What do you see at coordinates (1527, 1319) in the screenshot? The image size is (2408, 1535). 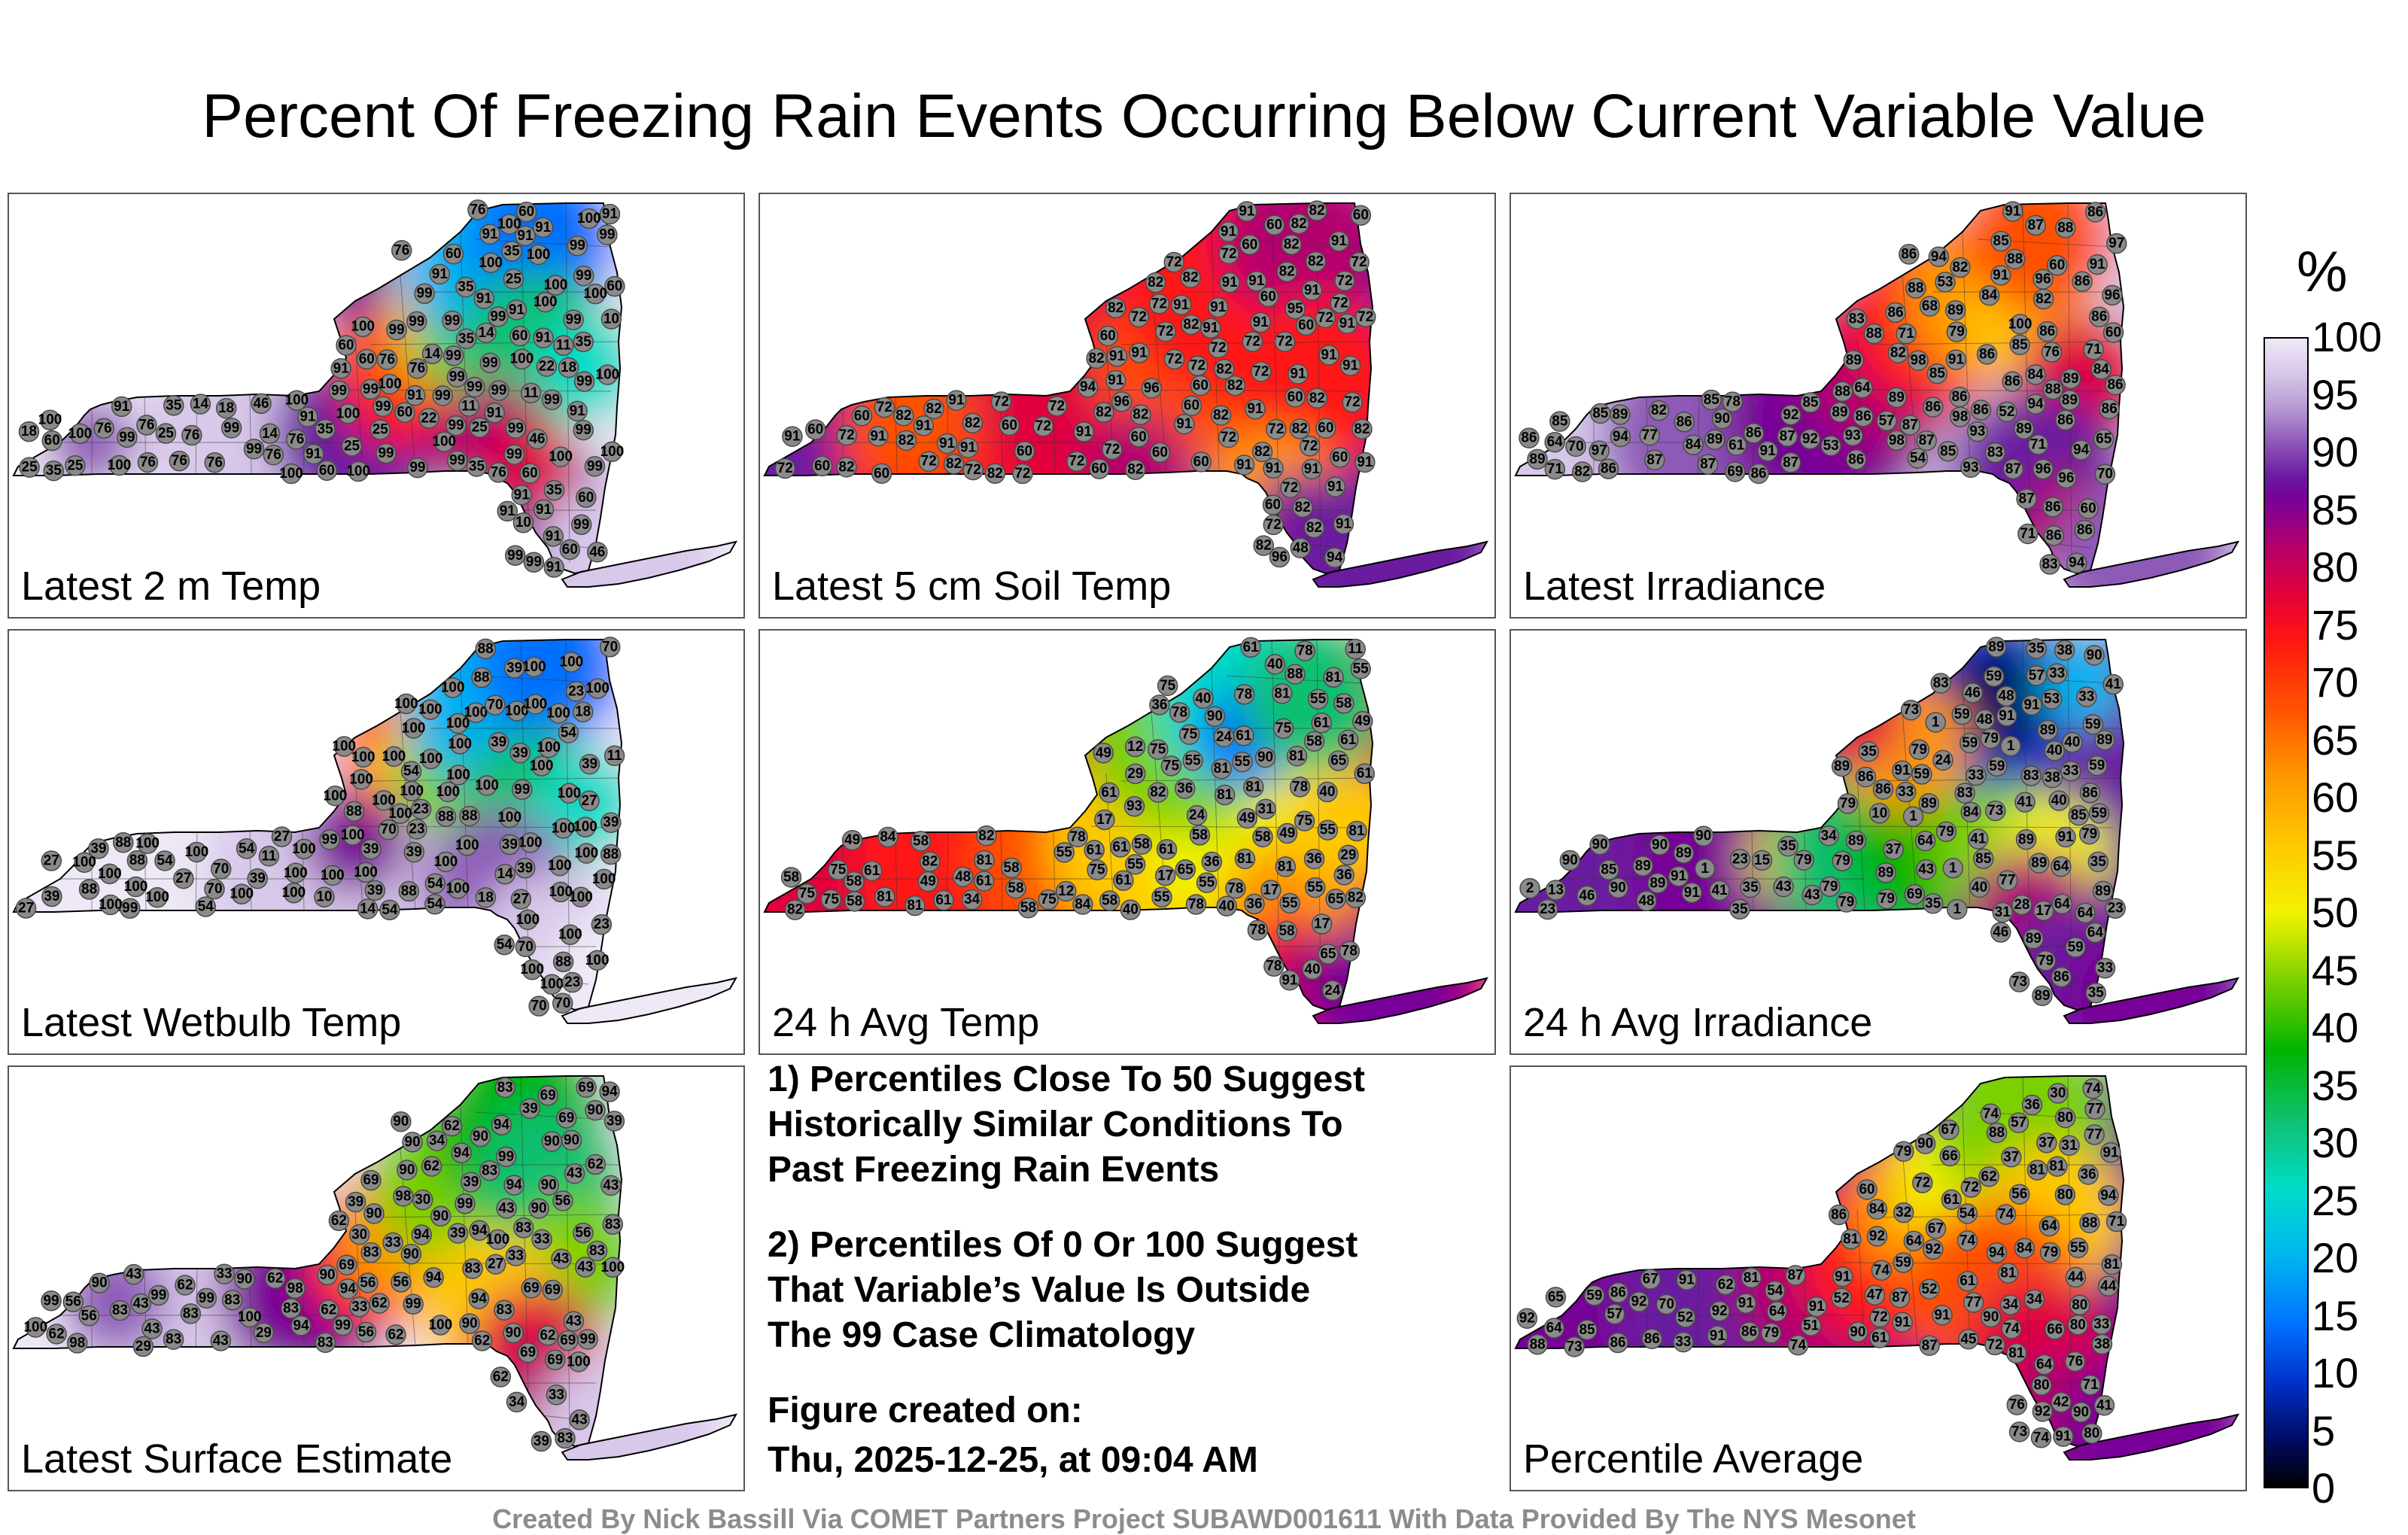 I see `station-value: 92` at bounding box center [1527, 1319].